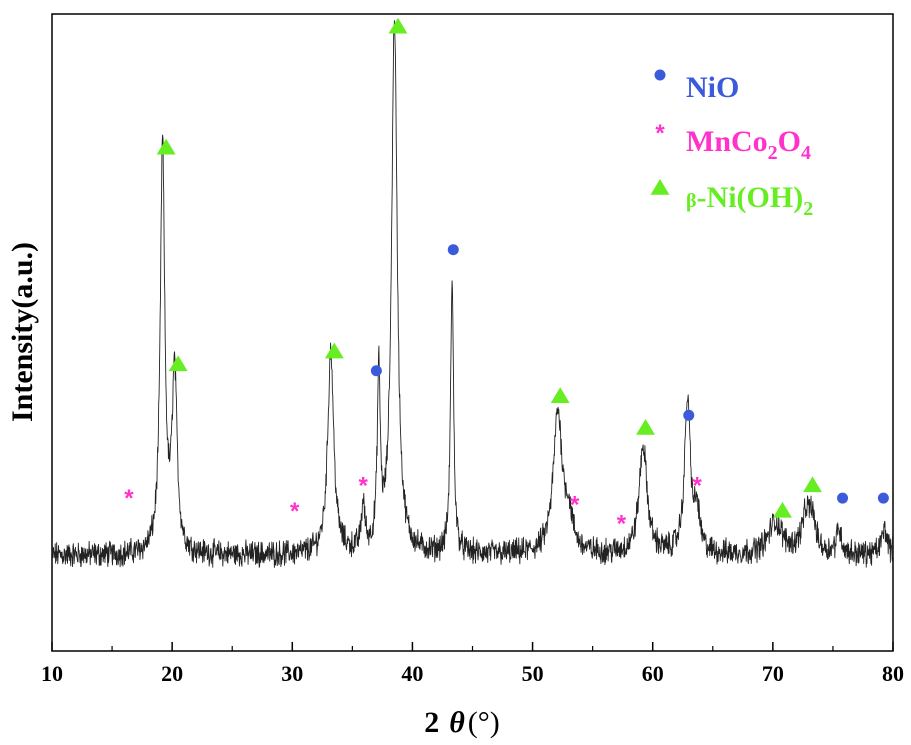 This screenshot has width=911, height=745. I want to click on legend: * NiO MnCo2O4 β-Ni(OH)2, so click(731, 144).